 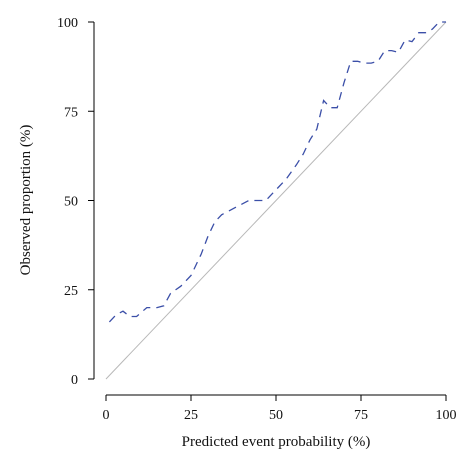 I want to click on y-ticks: 0 25 50 75 100, so click(x=75, y=202).